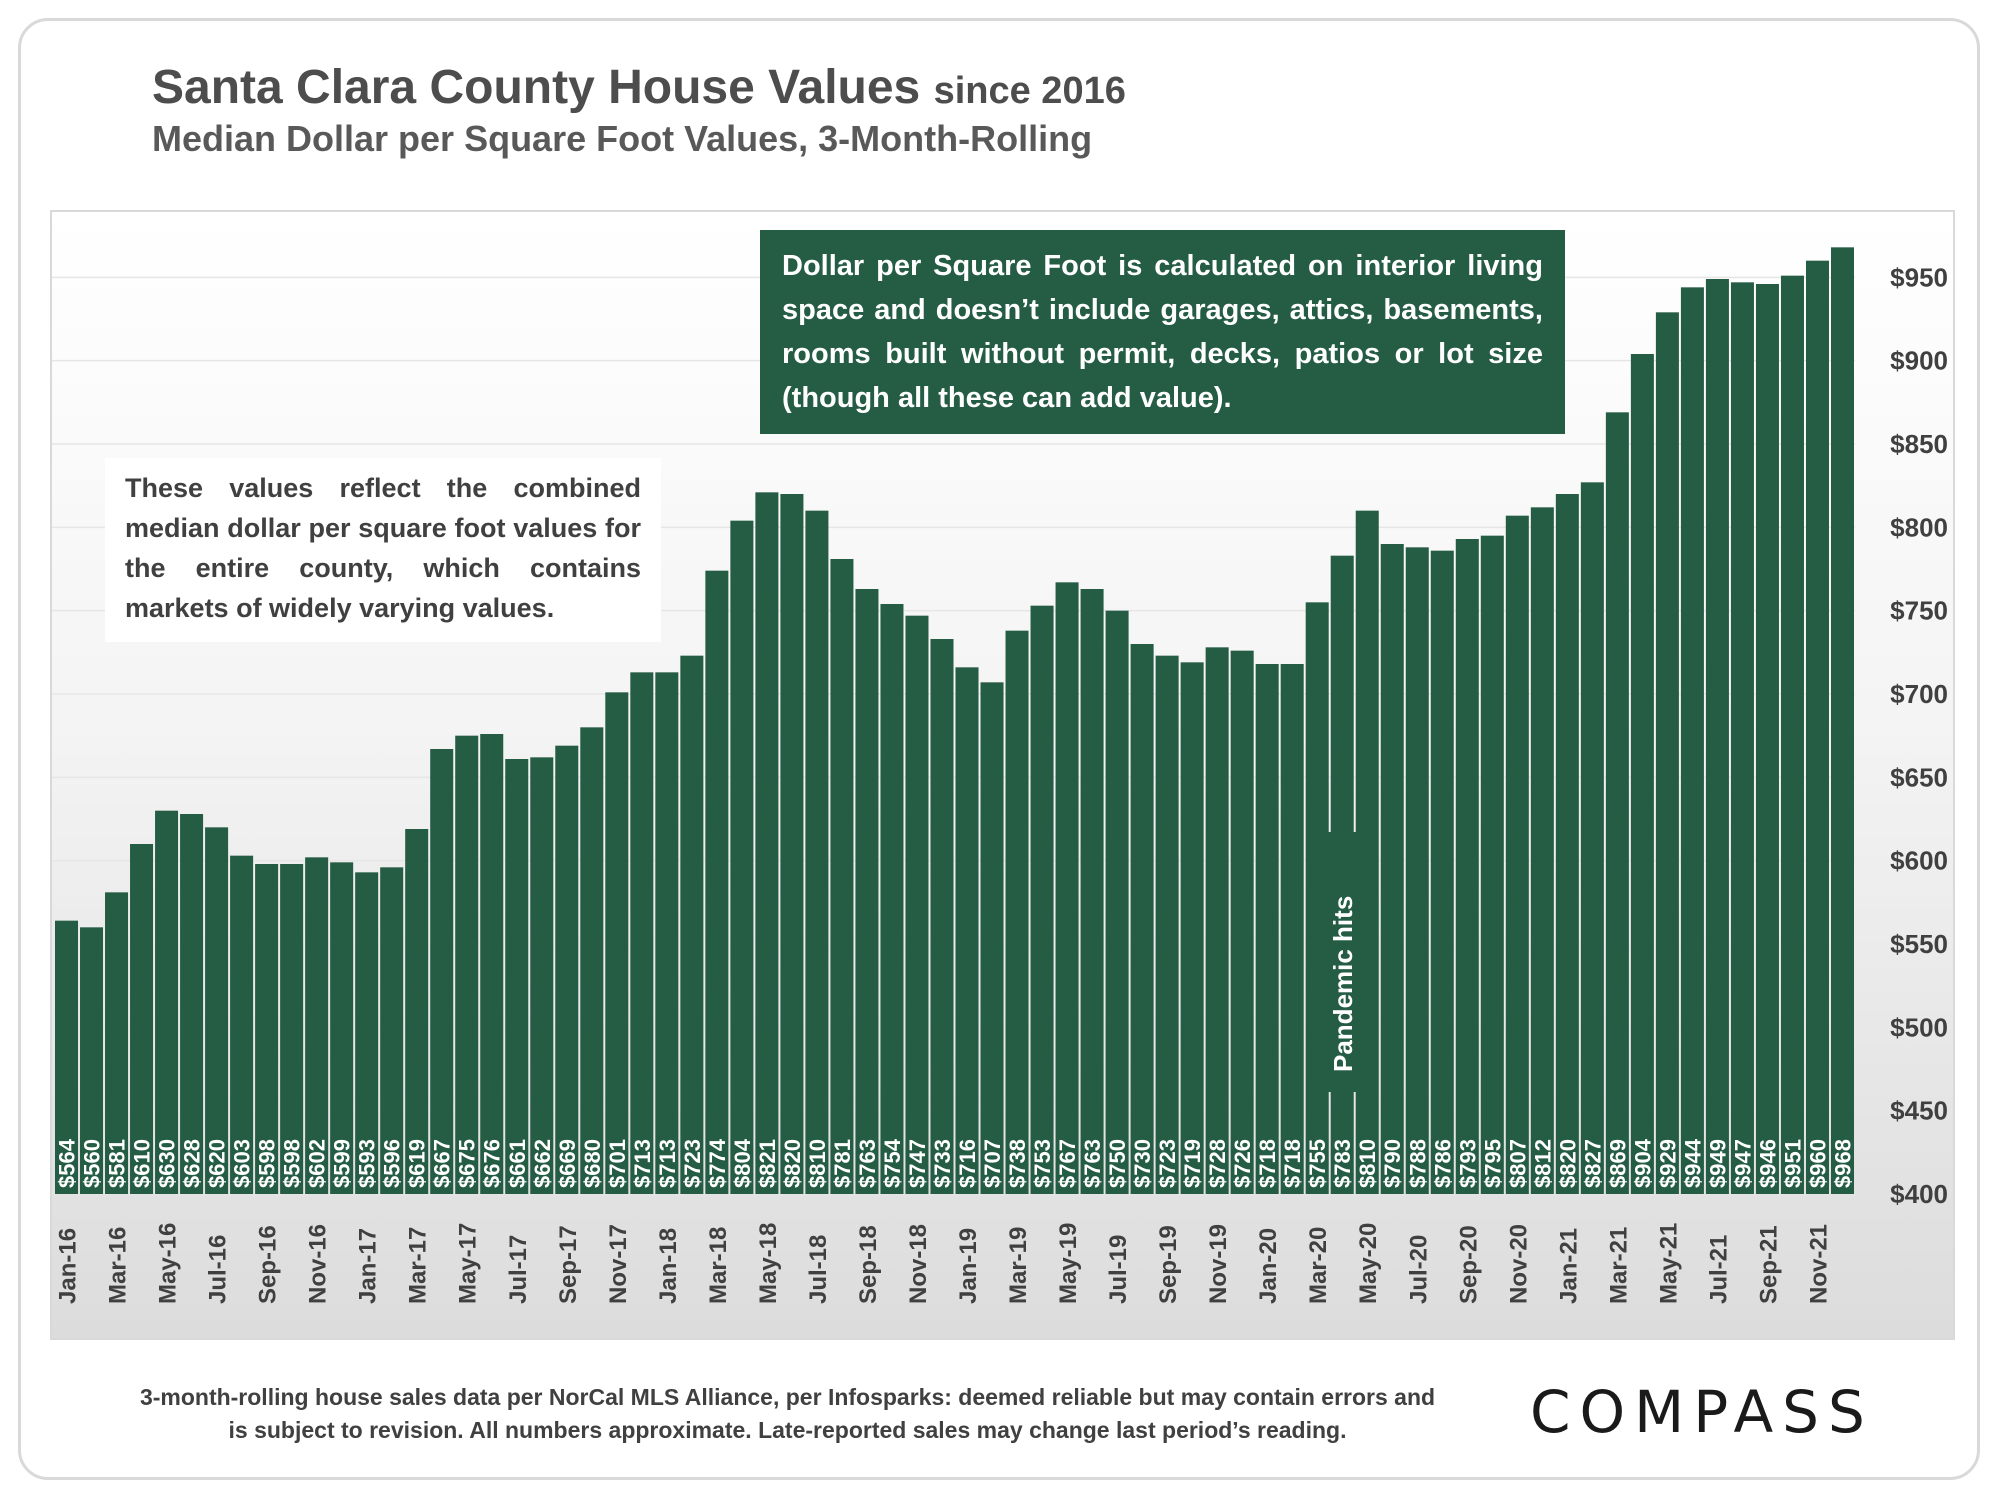  Describe the element at coordinates (542, 1163) in the screenshot. I see `bar-value-label: $662` at that location.